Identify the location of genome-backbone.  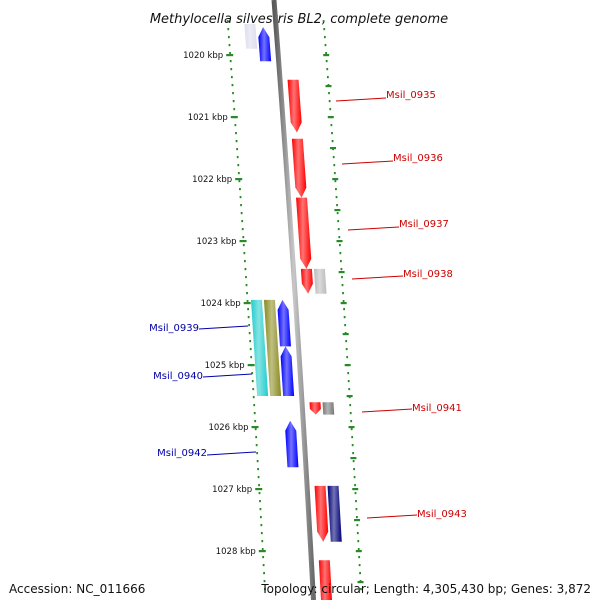
(293, 300).